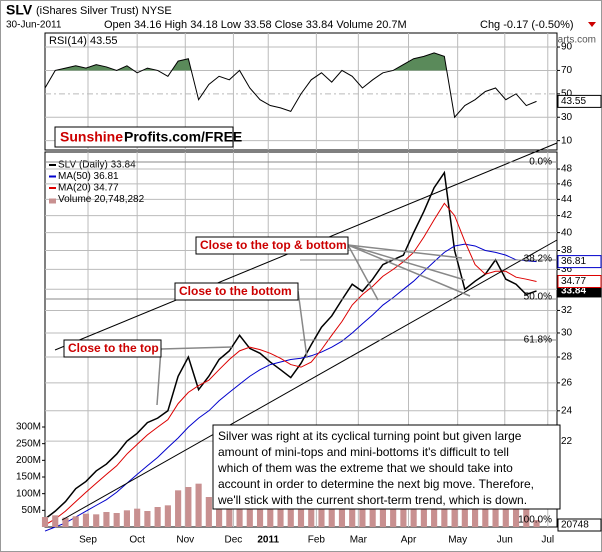 The width and height of the screenshot is (602, 552). I want to click on x-tick-label: Mar, so click(359, 540).